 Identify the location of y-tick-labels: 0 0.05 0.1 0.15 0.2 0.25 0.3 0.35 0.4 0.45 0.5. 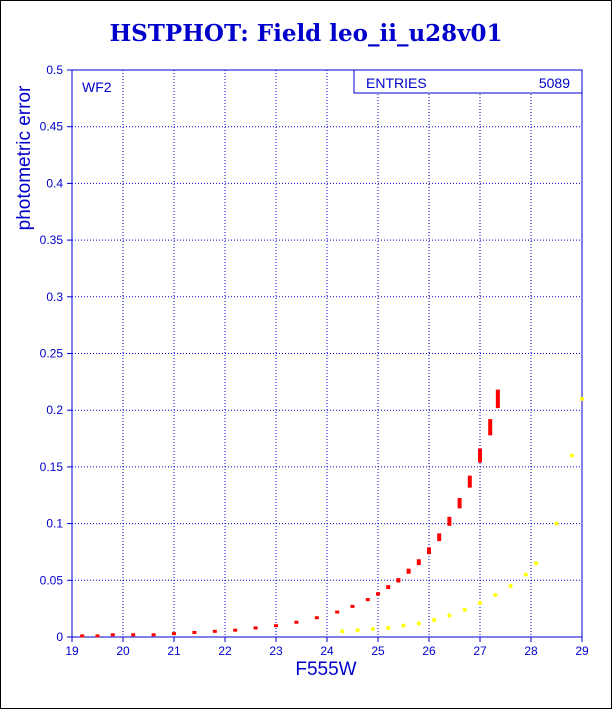
(56, 353).